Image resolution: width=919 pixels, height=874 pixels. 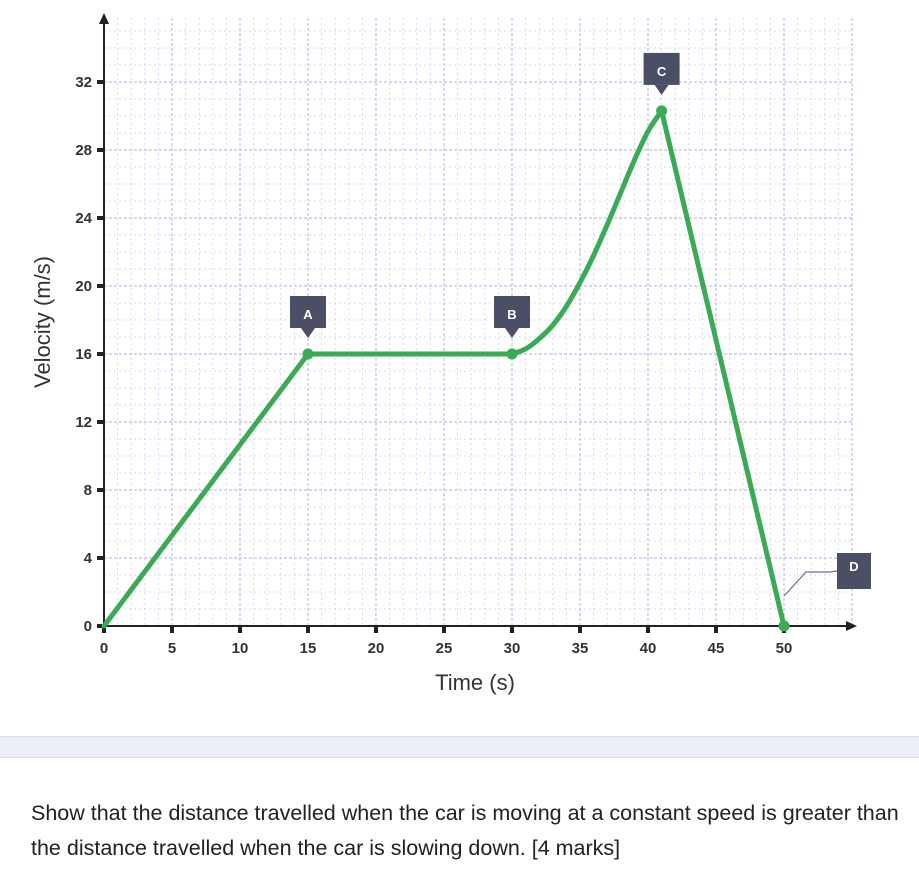 I want to click on y-tick-label: 32, so click(x=83, y=82).